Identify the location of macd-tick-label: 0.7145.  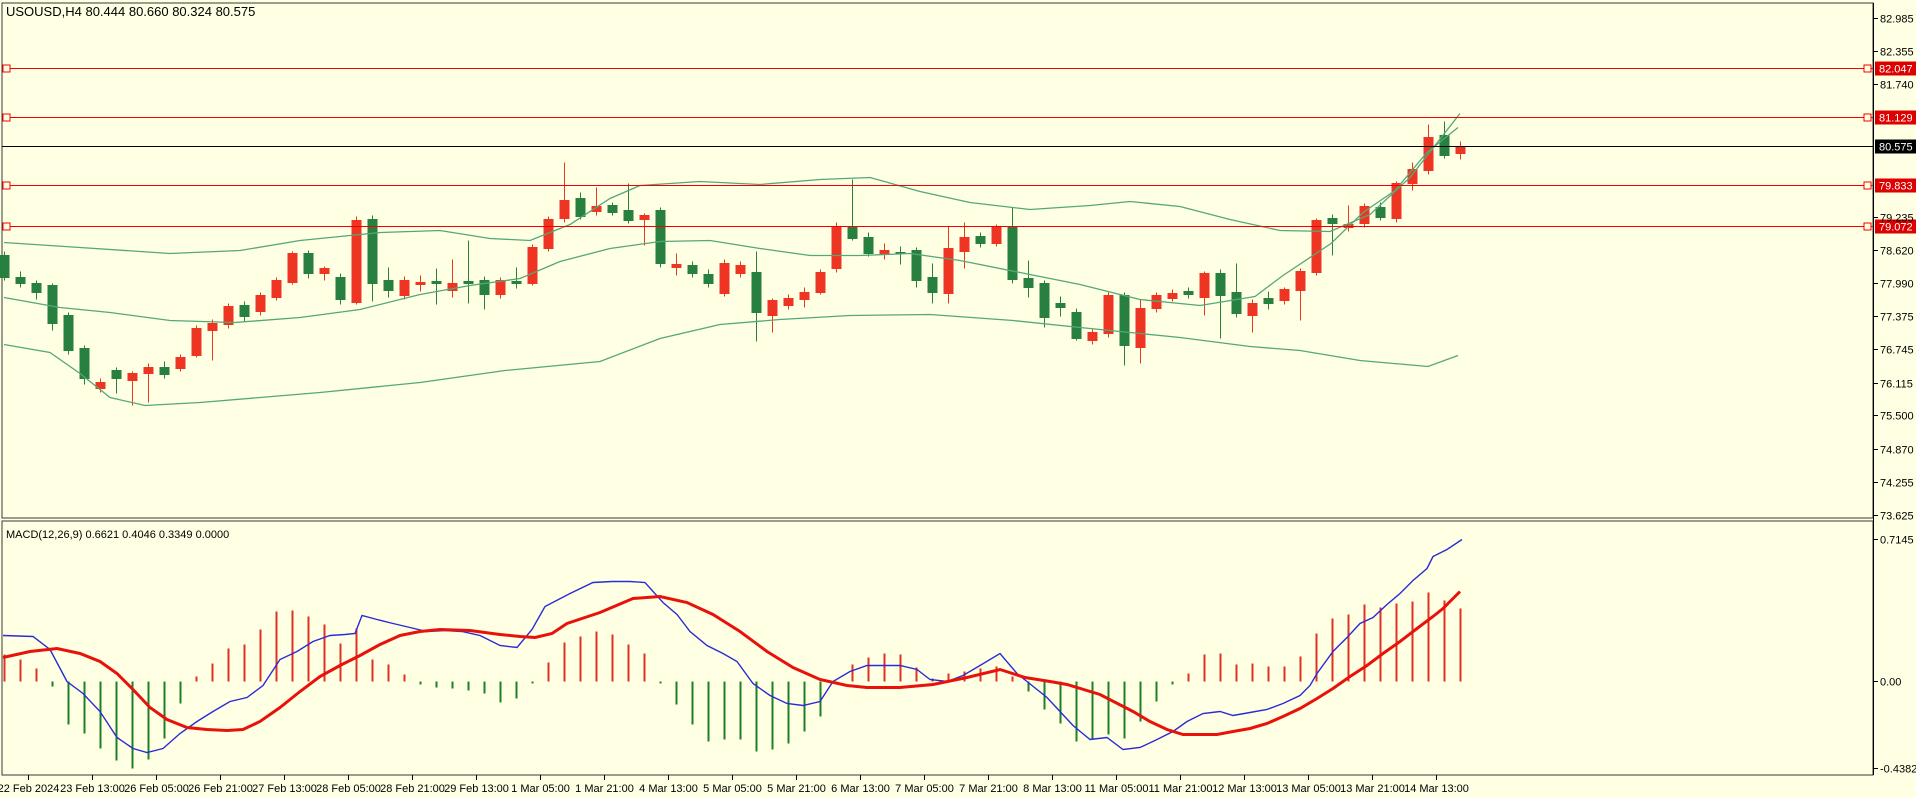
(1897, 541).